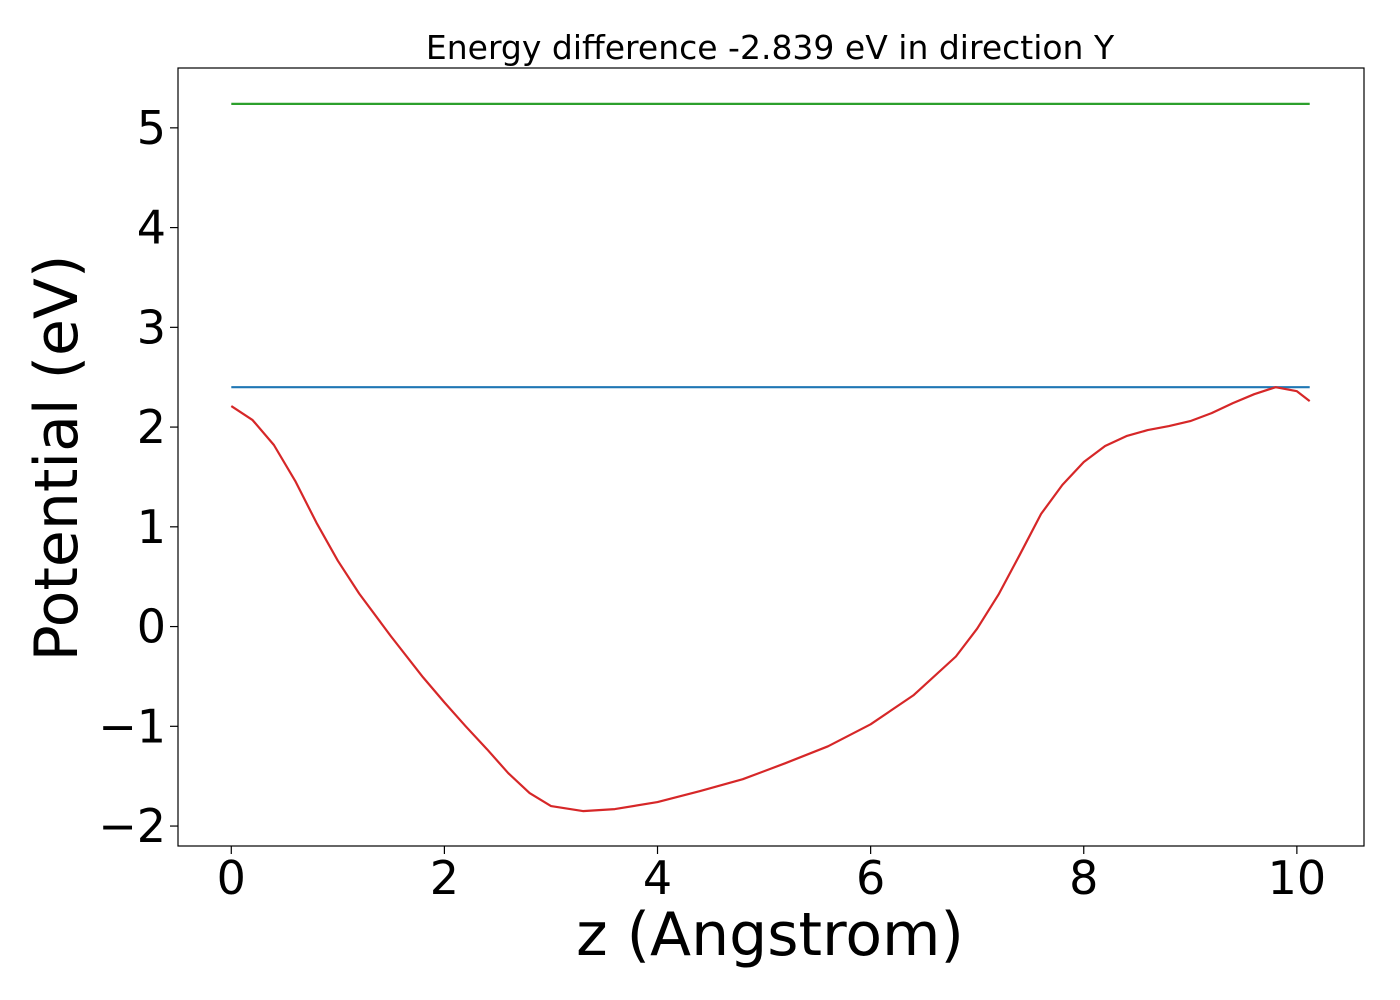 Image resolution: width=1400 pixels, height=1000 pixels. Describe the element at coordinates (231, 878) in the screenshot. I see `x-tick-label: 0` at that location.